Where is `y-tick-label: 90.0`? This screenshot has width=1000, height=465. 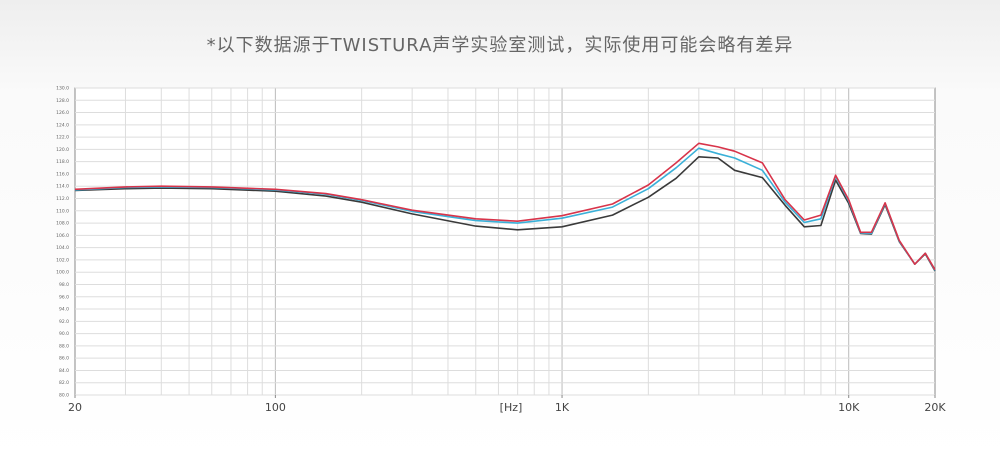 y-tick-label: 90.0 is located at coordinates (64, 334).